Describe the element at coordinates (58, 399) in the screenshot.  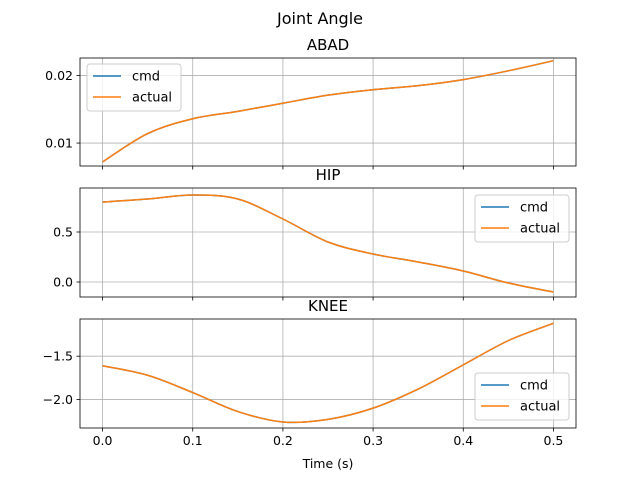
I see `y-tick-label: −2.0` at that location.